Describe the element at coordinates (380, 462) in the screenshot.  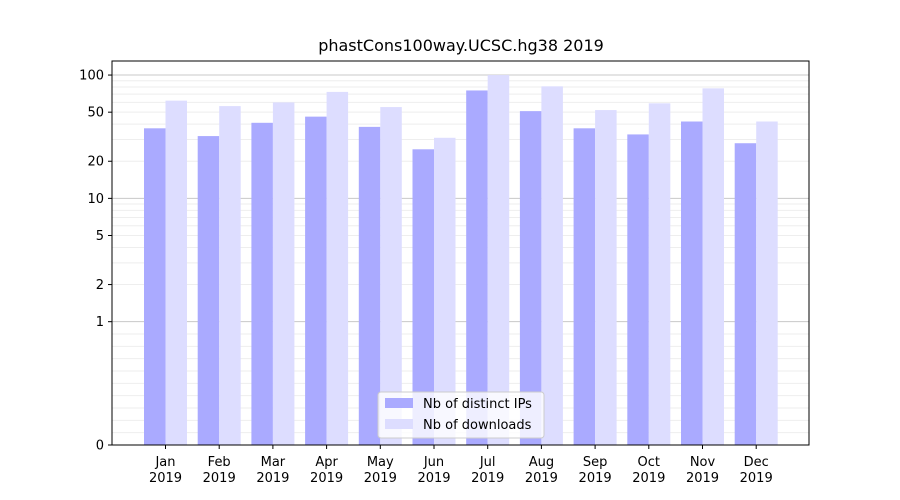
I see `x-tick-label-month: May` at that location.